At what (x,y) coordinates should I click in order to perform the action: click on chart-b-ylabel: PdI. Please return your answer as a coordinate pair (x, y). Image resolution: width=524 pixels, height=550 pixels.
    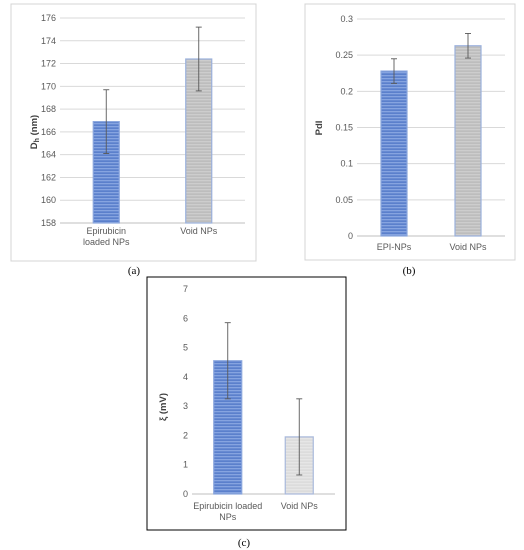
    Looking at the image, I should click on (319, 128).